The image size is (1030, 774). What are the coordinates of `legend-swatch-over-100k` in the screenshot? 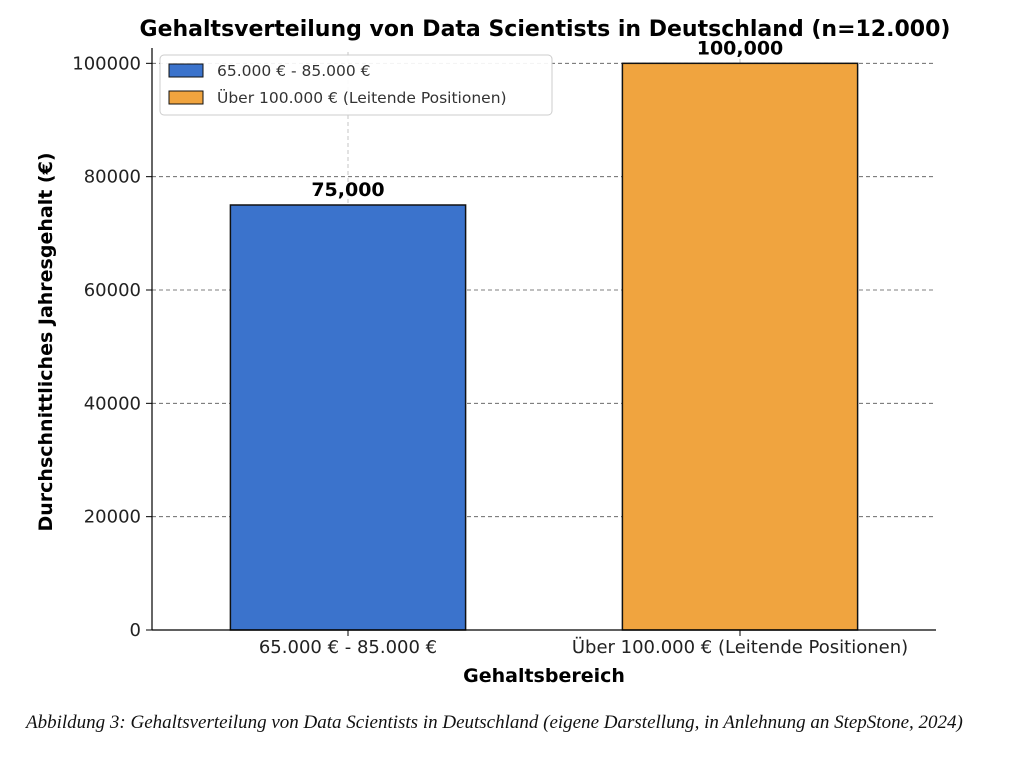 It's located at (186, 97).